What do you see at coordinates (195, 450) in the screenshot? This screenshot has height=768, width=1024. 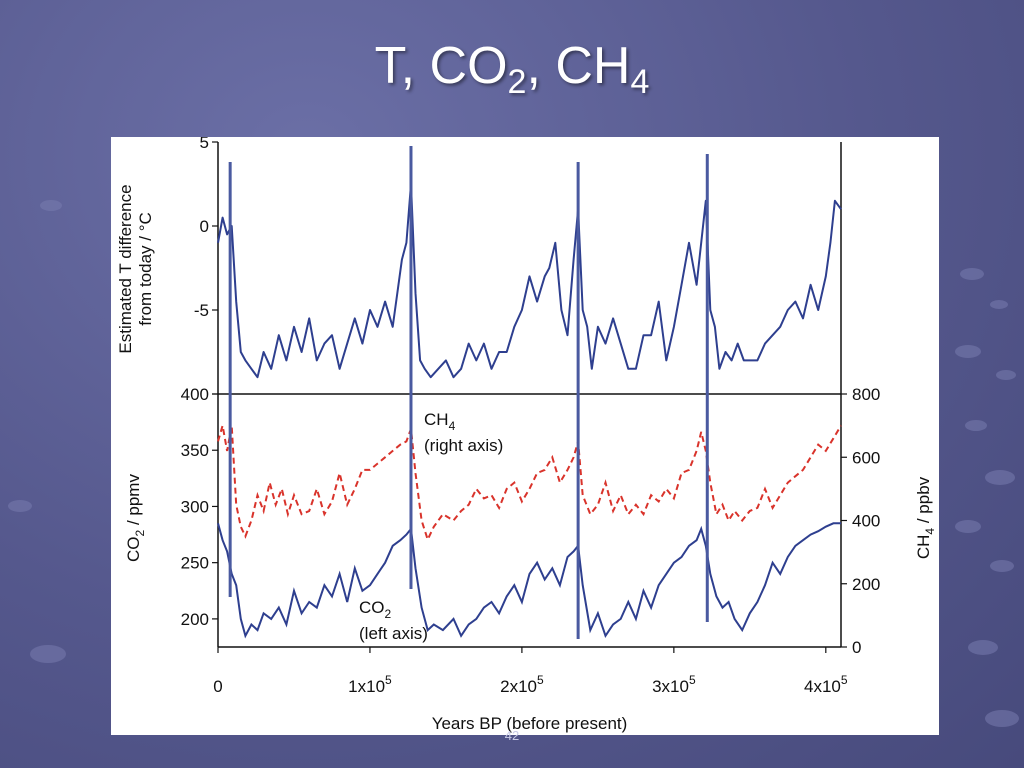 I see `left-y-tick-label: 350` at bounding box center [195, 450].